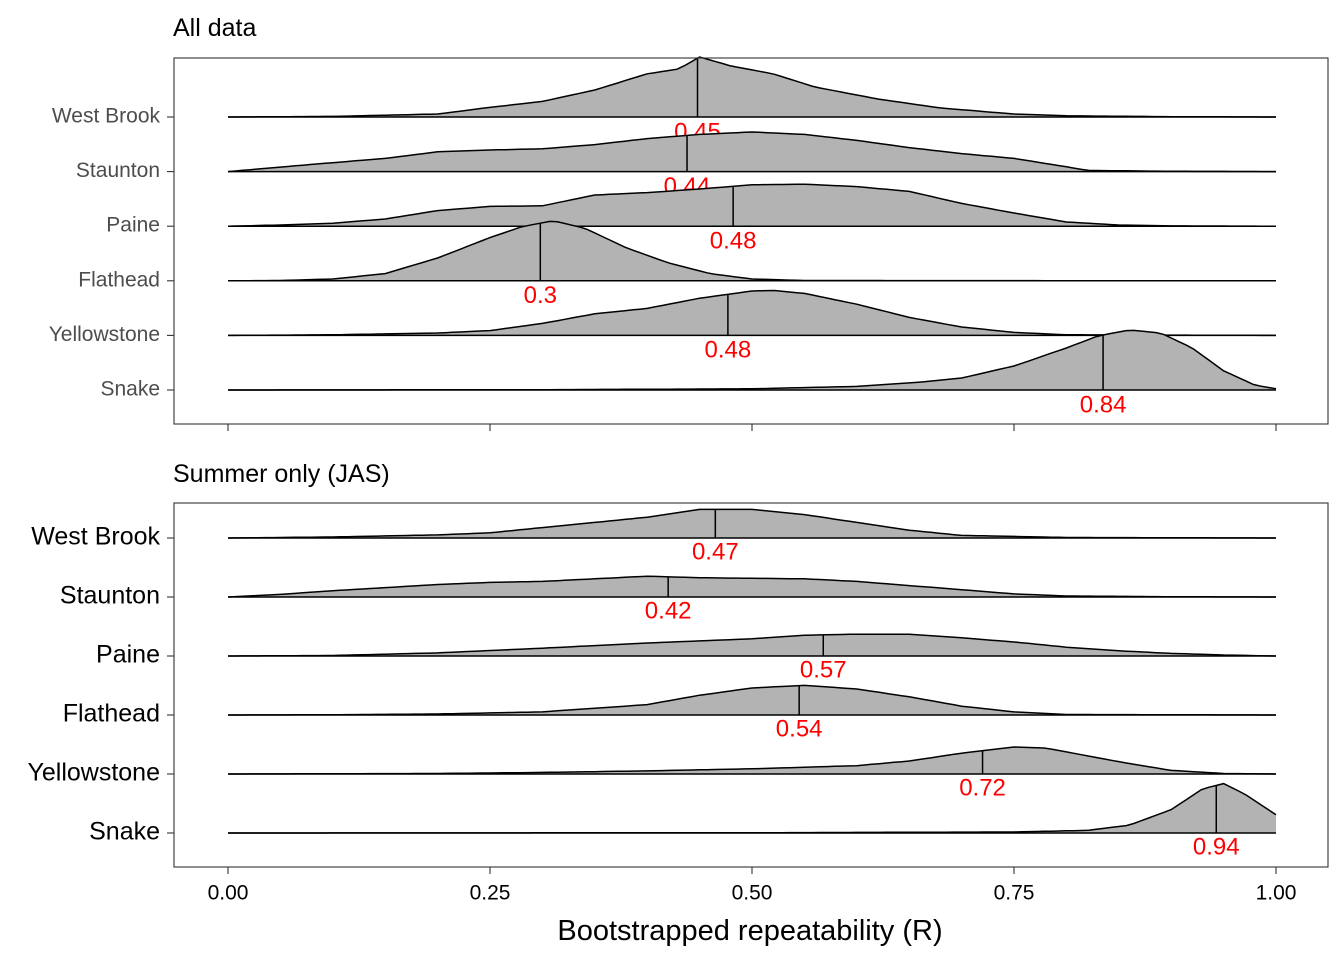  I want to click on x-axis-summer-only: 0.00 0.25 0.50 0.75 1.00, so click(752, 886).